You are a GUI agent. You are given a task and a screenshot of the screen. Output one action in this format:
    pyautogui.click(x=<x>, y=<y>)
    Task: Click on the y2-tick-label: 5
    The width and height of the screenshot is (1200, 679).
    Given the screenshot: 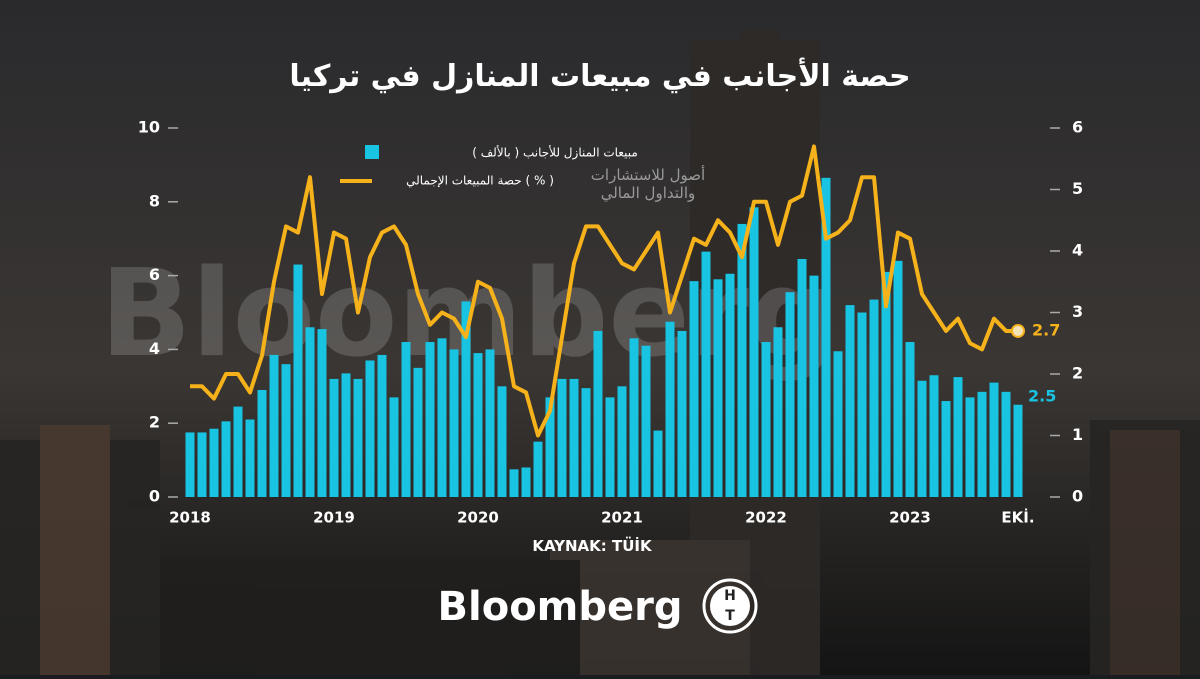 What is the action you would take?
    pyautogui.click(x=1077, y=188)
    